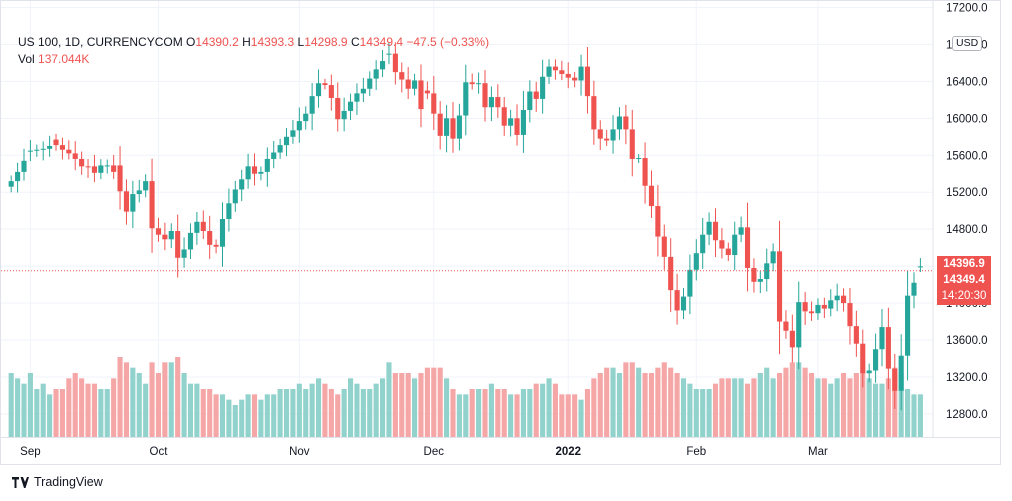  What do you see at coordinates (64, 59) in the screenshot?
I see `volume-value: 137.044K` at bounding box center [64, 59].